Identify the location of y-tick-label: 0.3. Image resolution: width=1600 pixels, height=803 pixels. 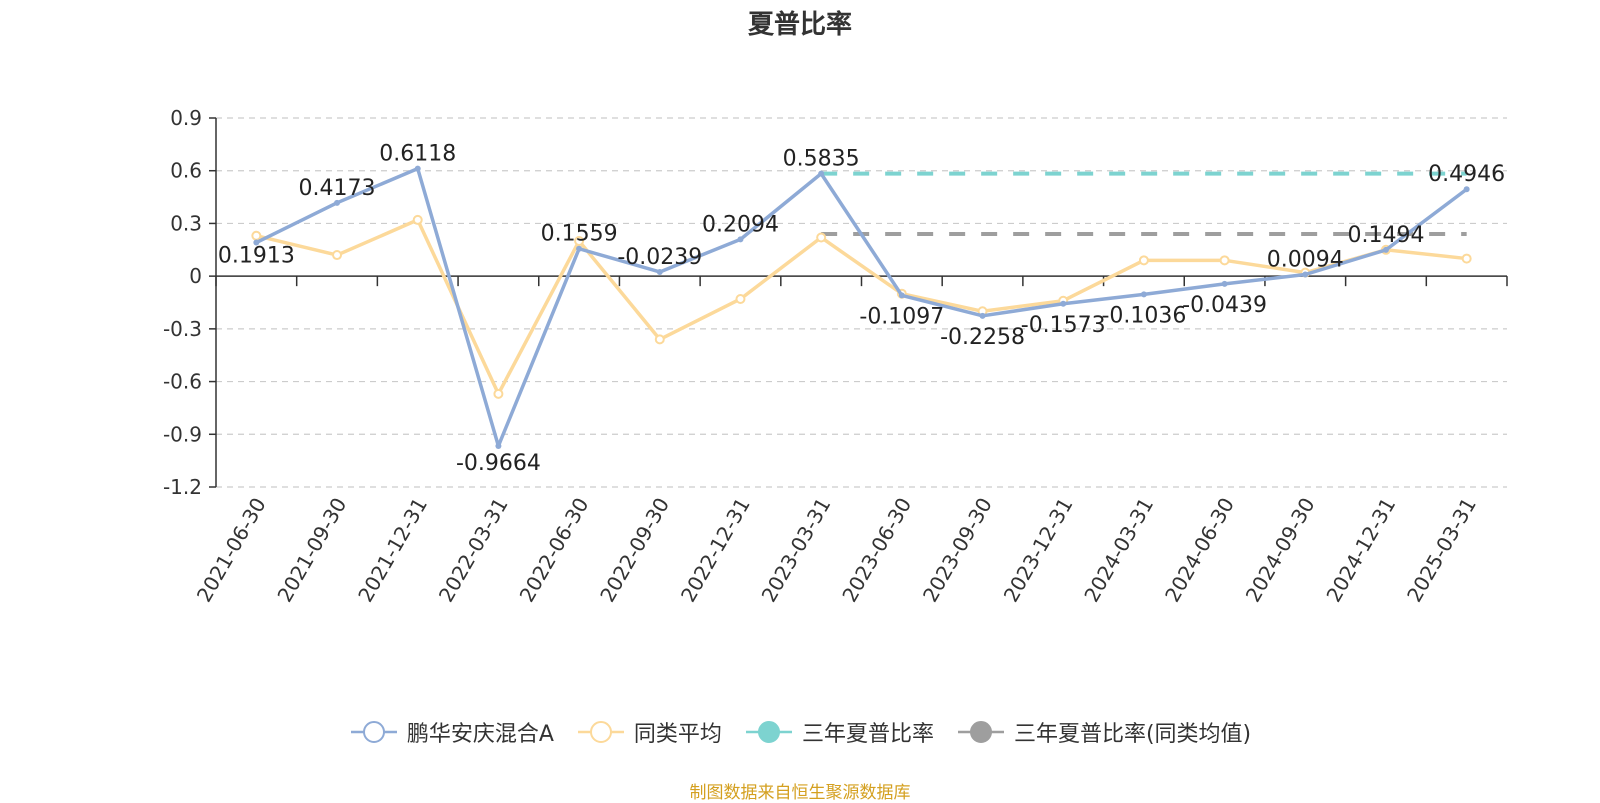
(186, 223).